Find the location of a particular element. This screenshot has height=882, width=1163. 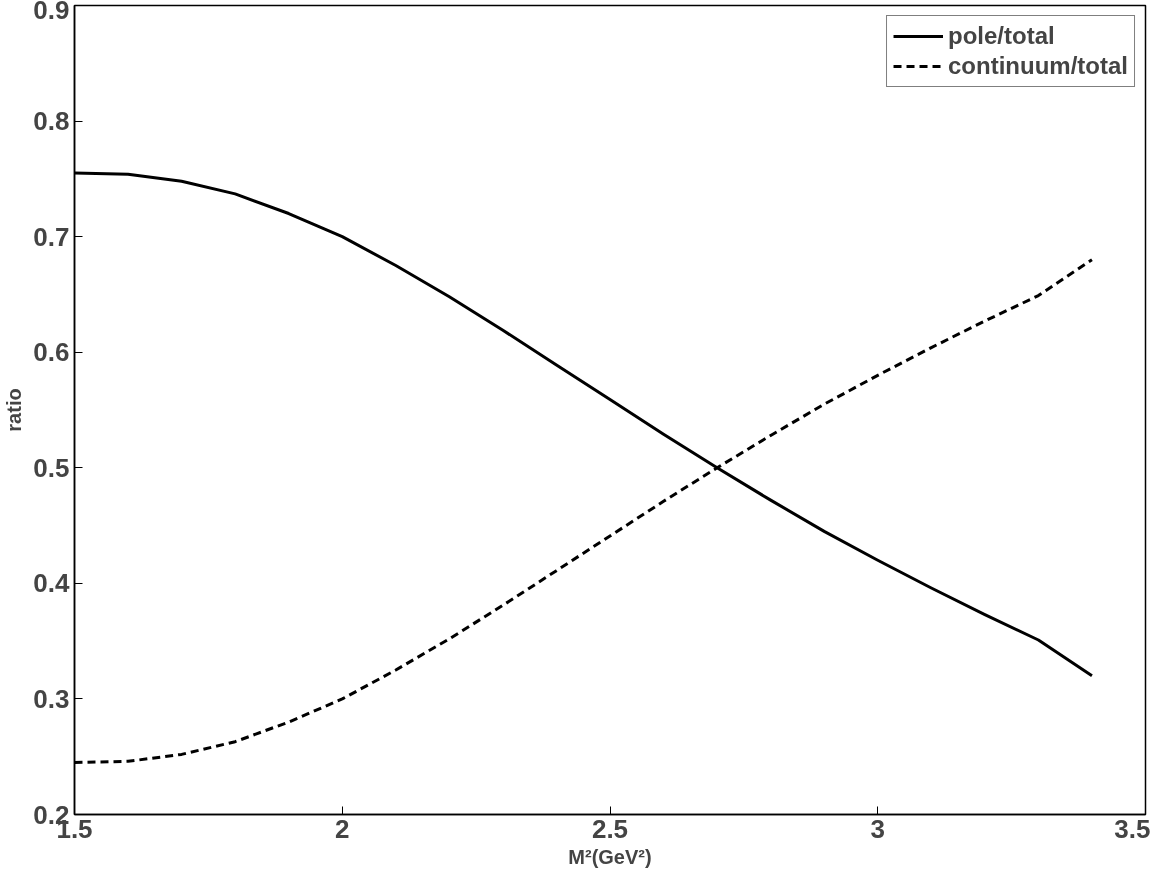

x-tick-label: 3.5 is located at coordinates (1132, 828).